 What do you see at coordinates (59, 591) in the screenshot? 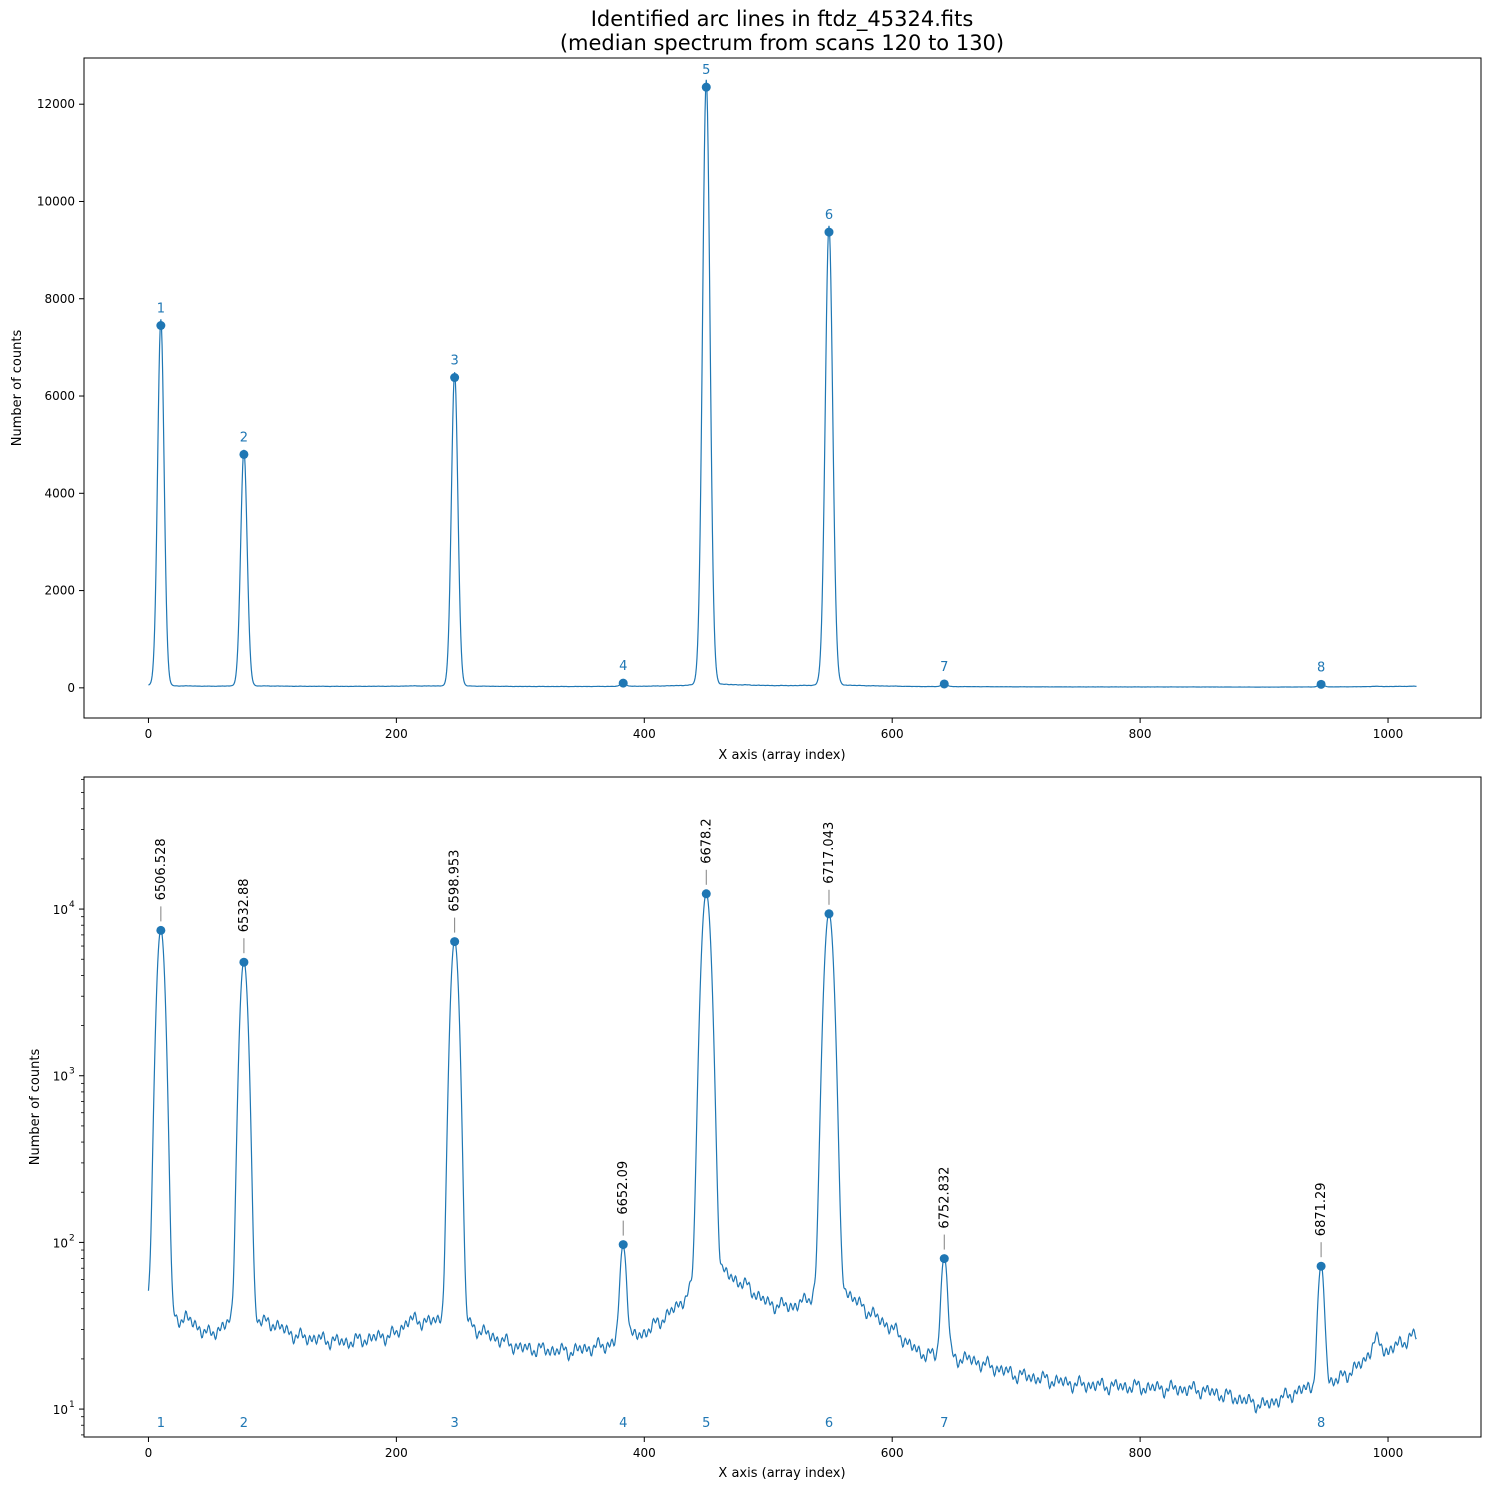
I see `linear-y-tick-label-1: 2000` at bounding box center [59, 591].